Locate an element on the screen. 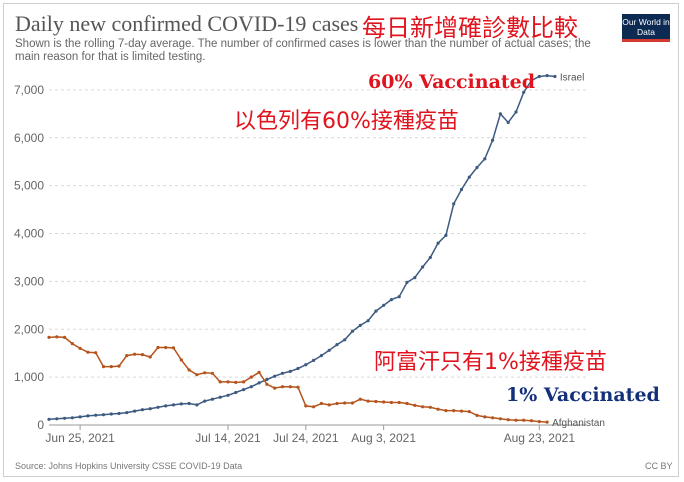 The image size is (684, 482). y-tick-label: 7,000 is located at coordinates (29, 90).